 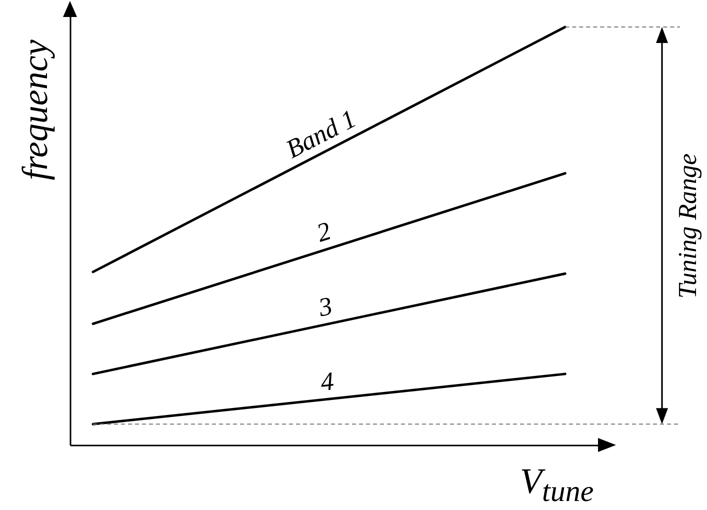 What do you see at coordinates (323, 232) in the screenshot?
I see `text: 2` at bounding box center [323, 232].